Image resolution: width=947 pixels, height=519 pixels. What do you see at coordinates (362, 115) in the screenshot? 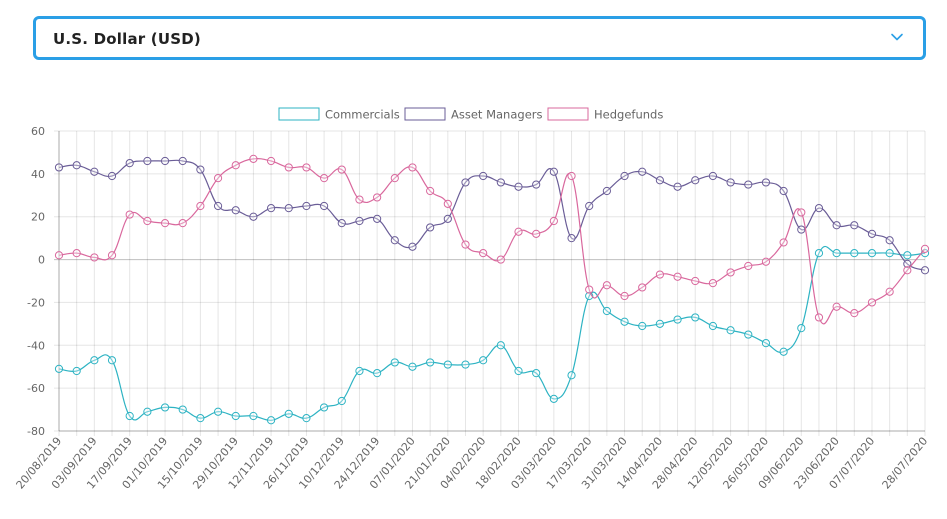
I see `legend-label: Commercials` at bounding box center [362, 115].